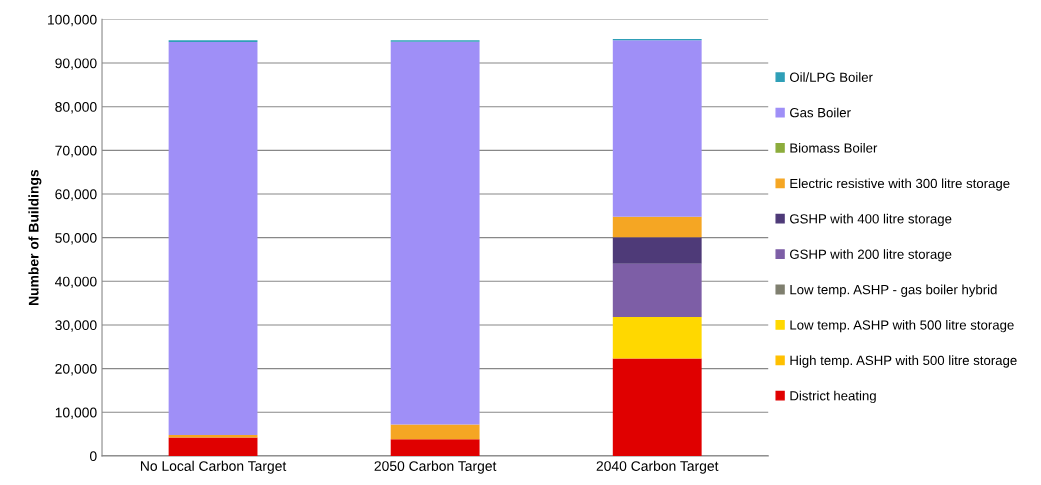 The image size is (1041, 485). I want to click on y-tick-label: 50,000, so click(76, 238).